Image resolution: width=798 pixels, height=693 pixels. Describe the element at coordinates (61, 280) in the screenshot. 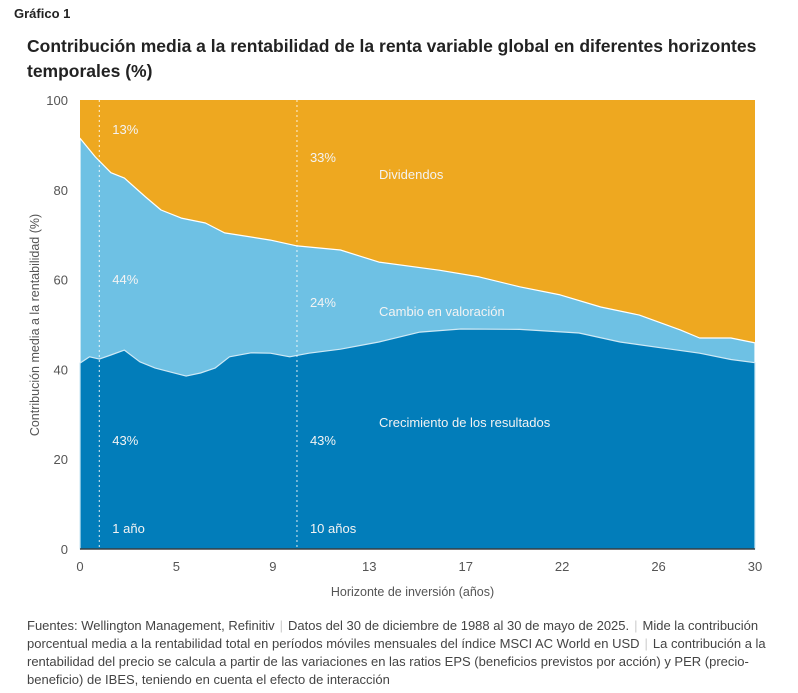

I see `y-tick-label: 60` at that location.